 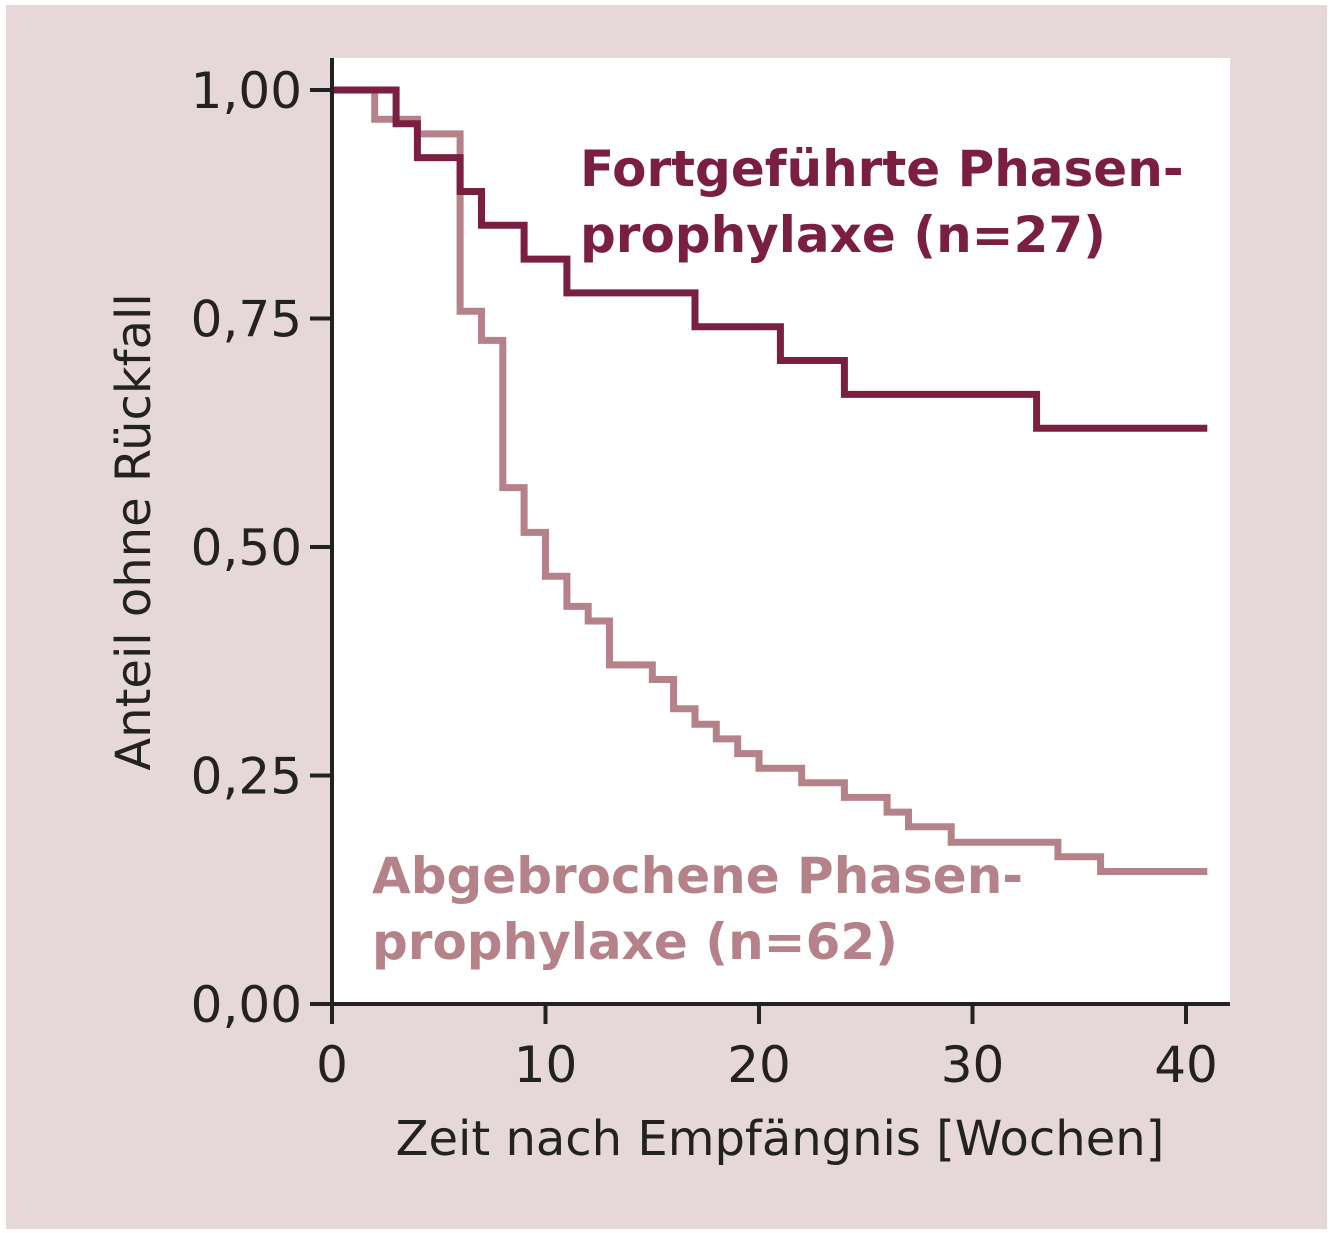 I want to click on x-tick-label-4: 40, so click(x=1186, y=1065).